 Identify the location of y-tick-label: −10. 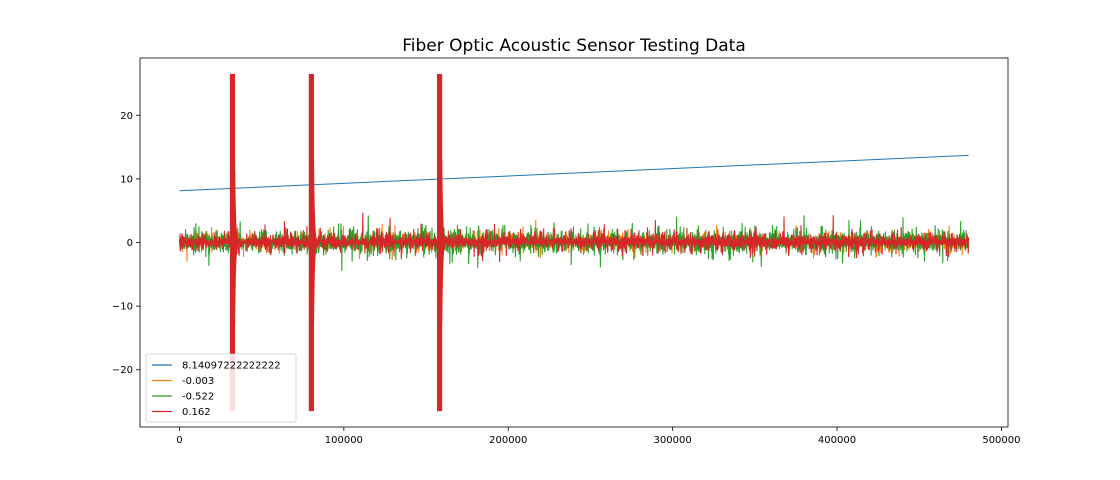
(122, 307).